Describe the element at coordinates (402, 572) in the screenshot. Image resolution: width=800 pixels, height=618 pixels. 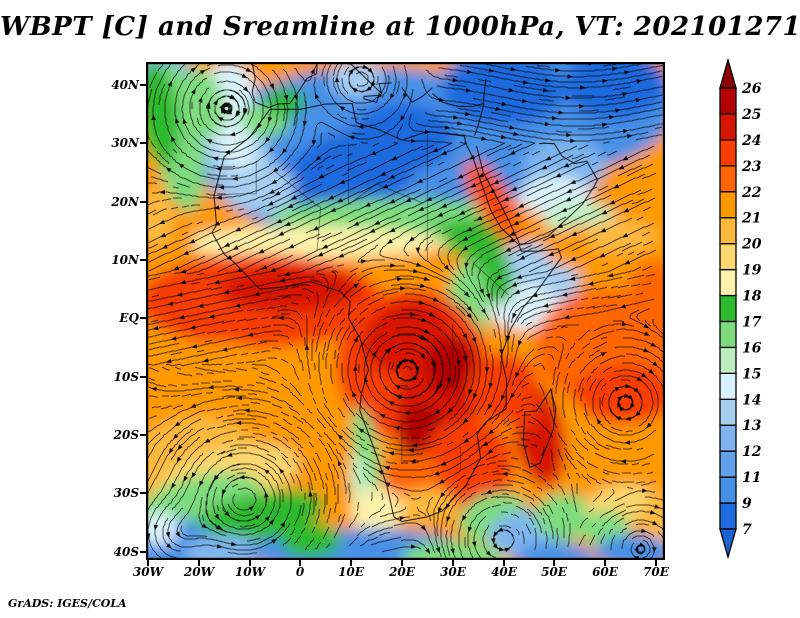
I see `x-axis-label: 20E` at that location.